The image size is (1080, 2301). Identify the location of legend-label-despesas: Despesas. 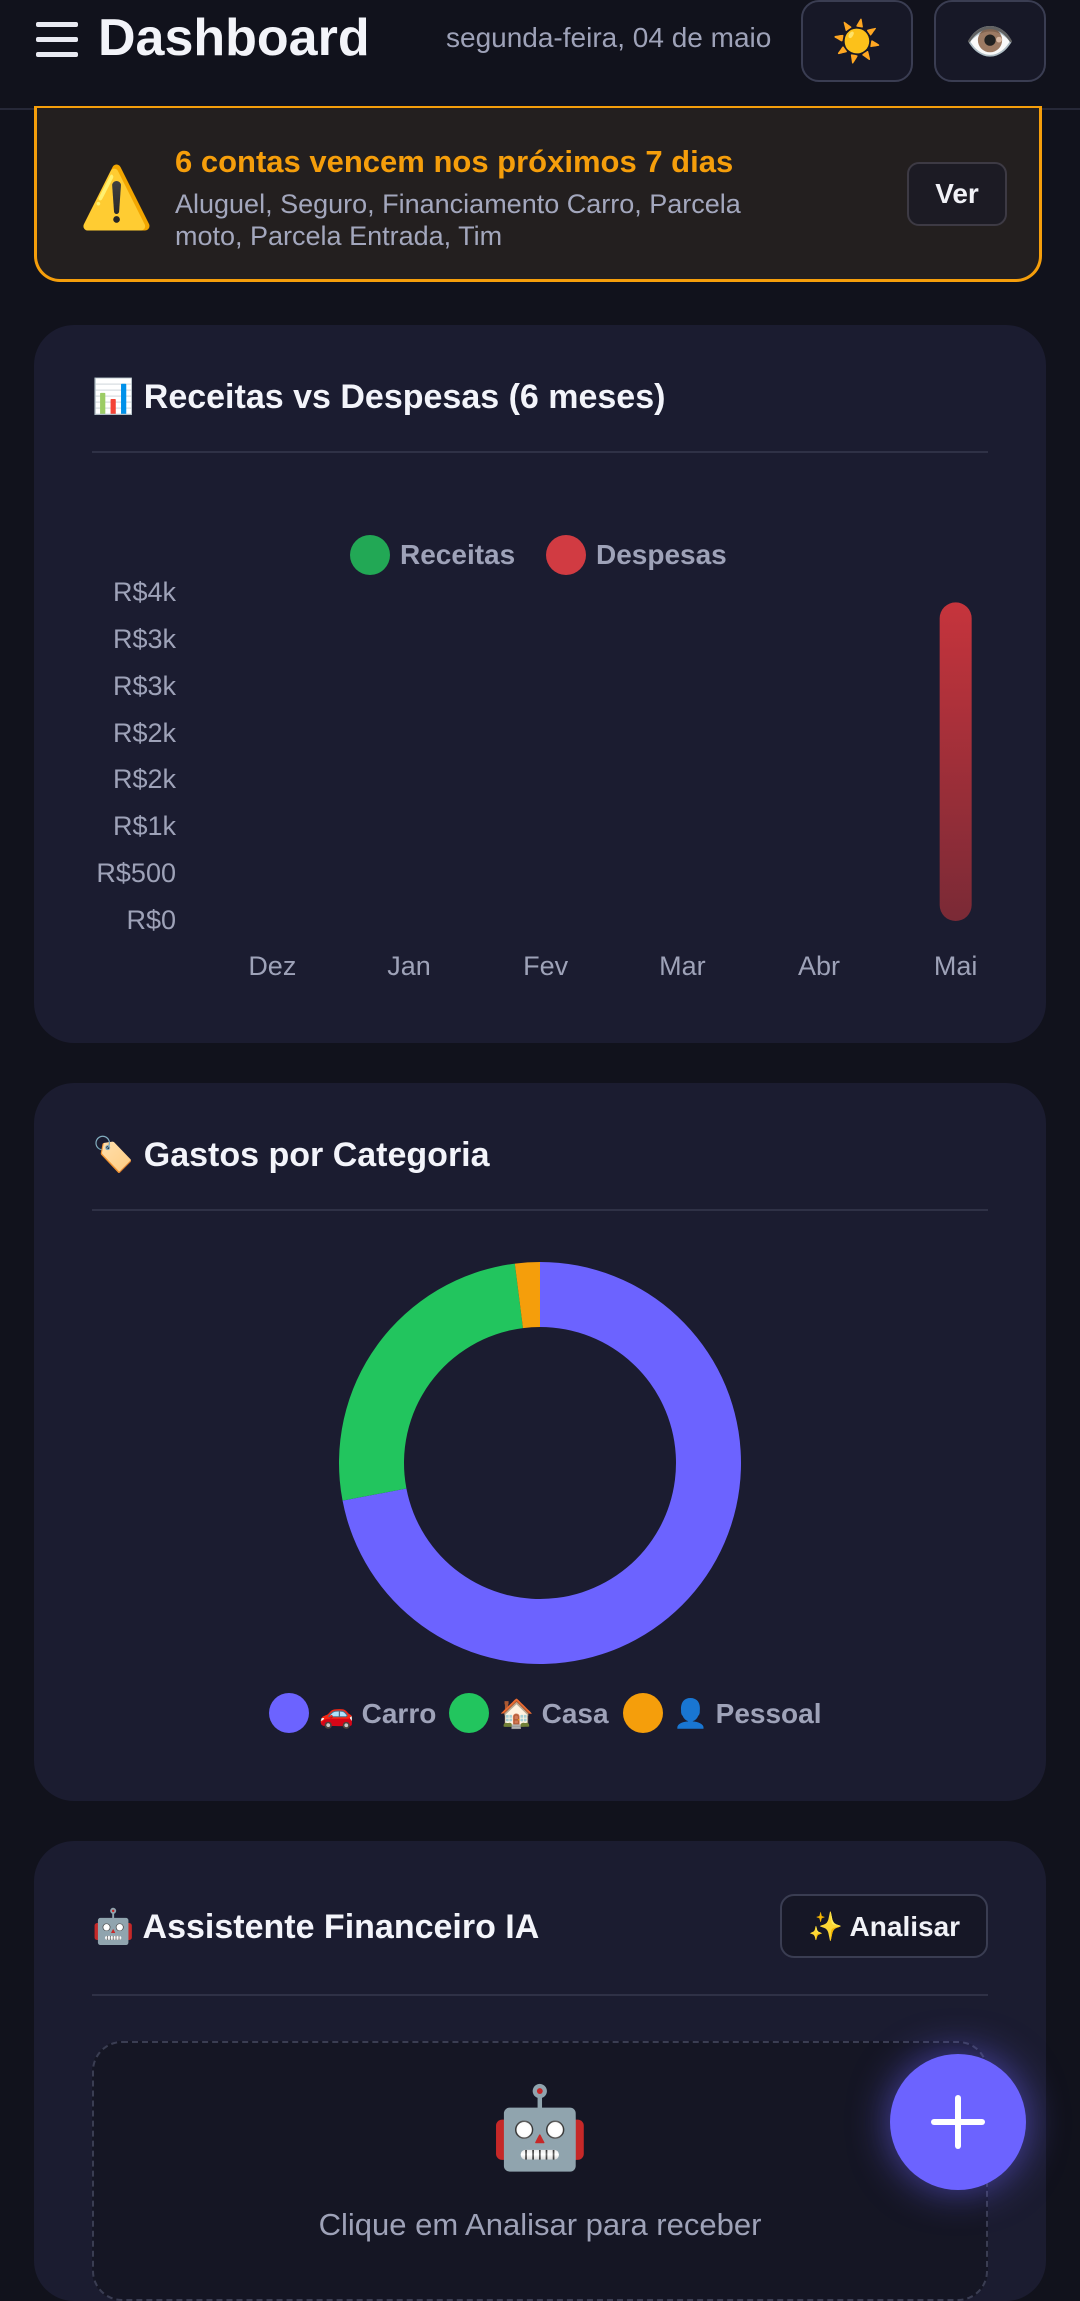
(661, 554).